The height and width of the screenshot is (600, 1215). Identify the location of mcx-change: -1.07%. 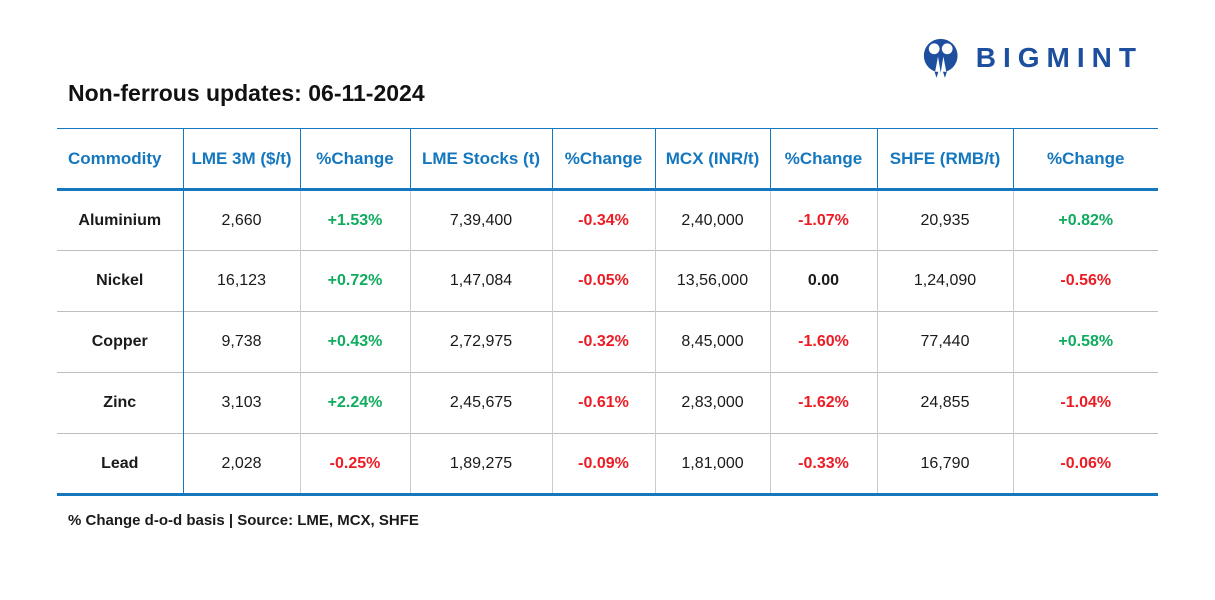
(824, 220).